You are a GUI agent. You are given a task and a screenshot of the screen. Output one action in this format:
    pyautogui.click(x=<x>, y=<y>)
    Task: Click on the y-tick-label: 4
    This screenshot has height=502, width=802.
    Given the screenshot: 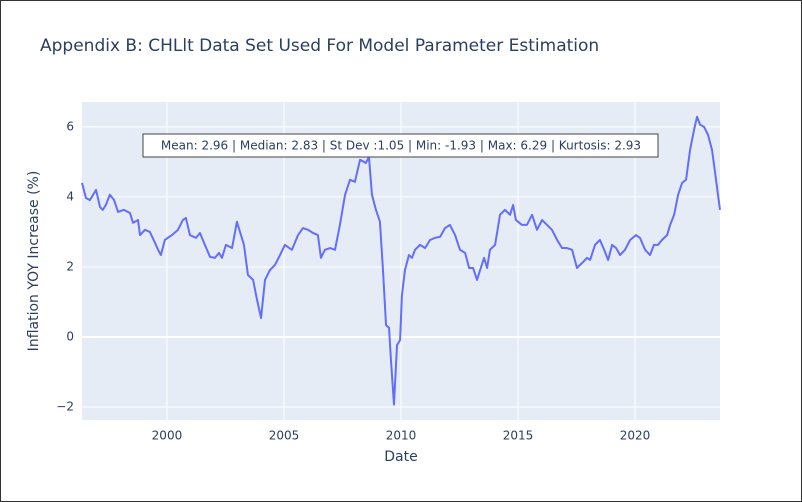 What is the action you would take?
    pyautogui.click(x=70, y=196)
    